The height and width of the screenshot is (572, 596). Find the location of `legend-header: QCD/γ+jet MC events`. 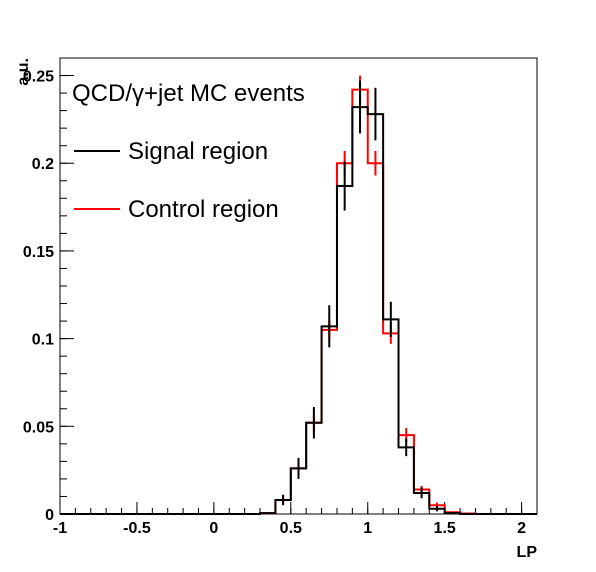

legend-header: QCD/γ+jet MC events is located at coordinates (188, 93).